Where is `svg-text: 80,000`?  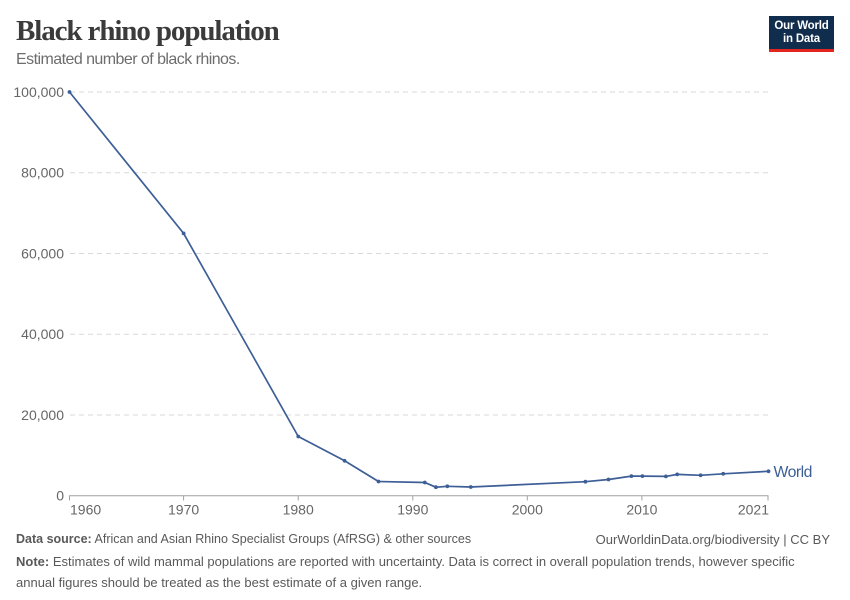 svg-text: 80,000 is located at coordinates (42, 173).